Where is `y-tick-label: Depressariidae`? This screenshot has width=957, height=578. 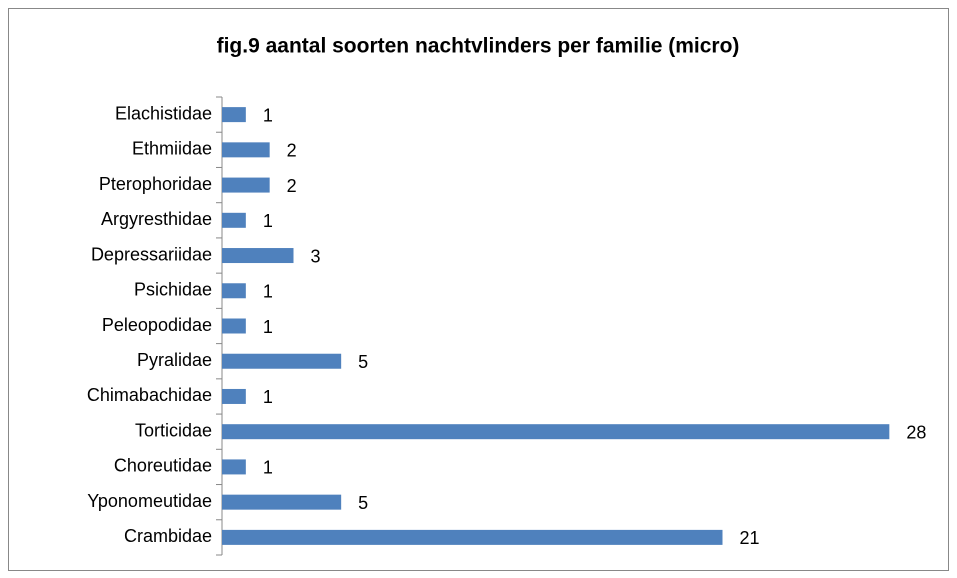 y-tick-label: Depressariidae is located at coordinates (151, 254).